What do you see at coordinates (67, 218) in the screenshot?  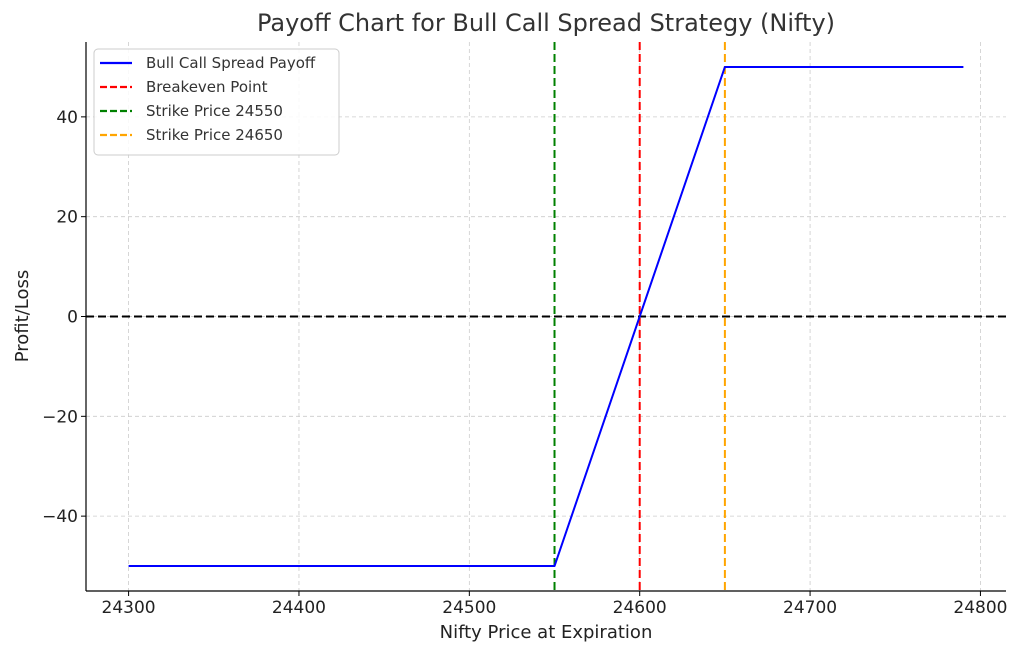 I see `y-tick-label: 20` at bounding box center [67, 218].